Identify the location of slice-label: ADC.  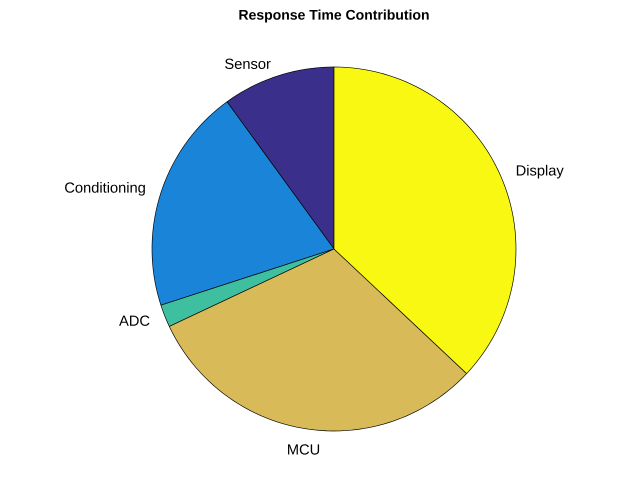
(134, 321).